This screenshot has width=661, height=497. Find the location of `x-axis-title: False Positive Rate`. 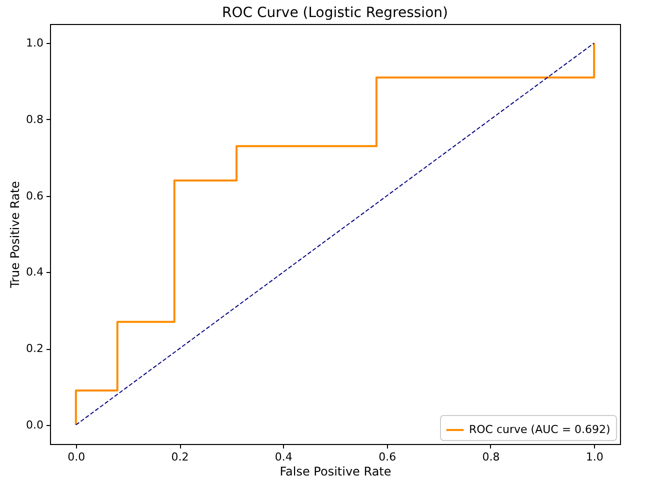

x-axis-title: False Positive Rate is located at coordinates (336, 471).